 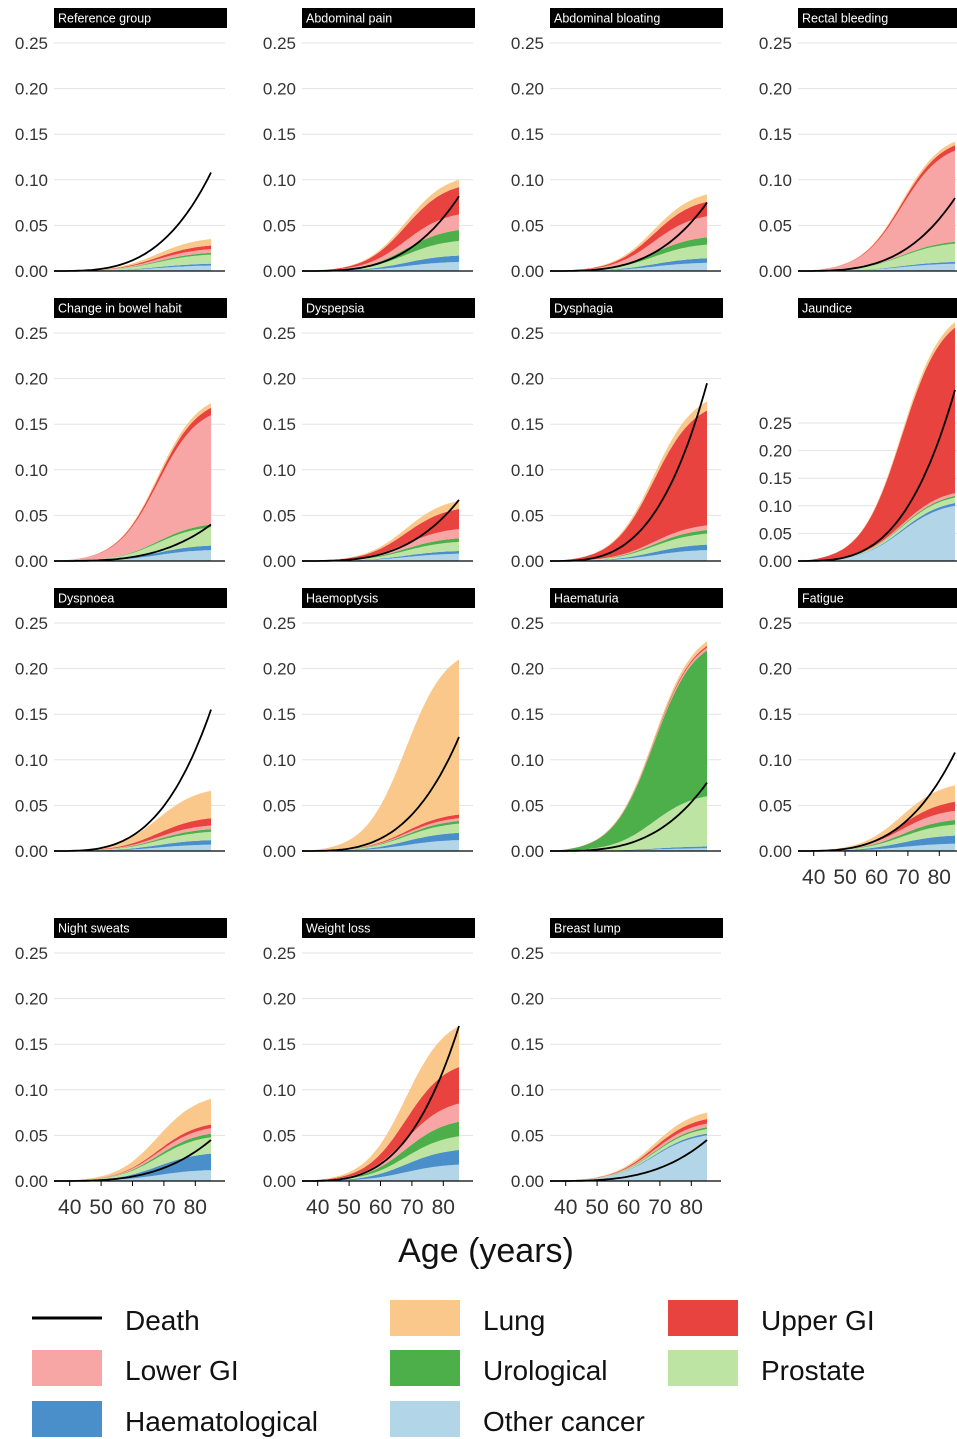 What do you see at coordinates (845, 19) in the screenshot?
I see `panel-title: Rectal bleeding` at bounding box center [845, 19].